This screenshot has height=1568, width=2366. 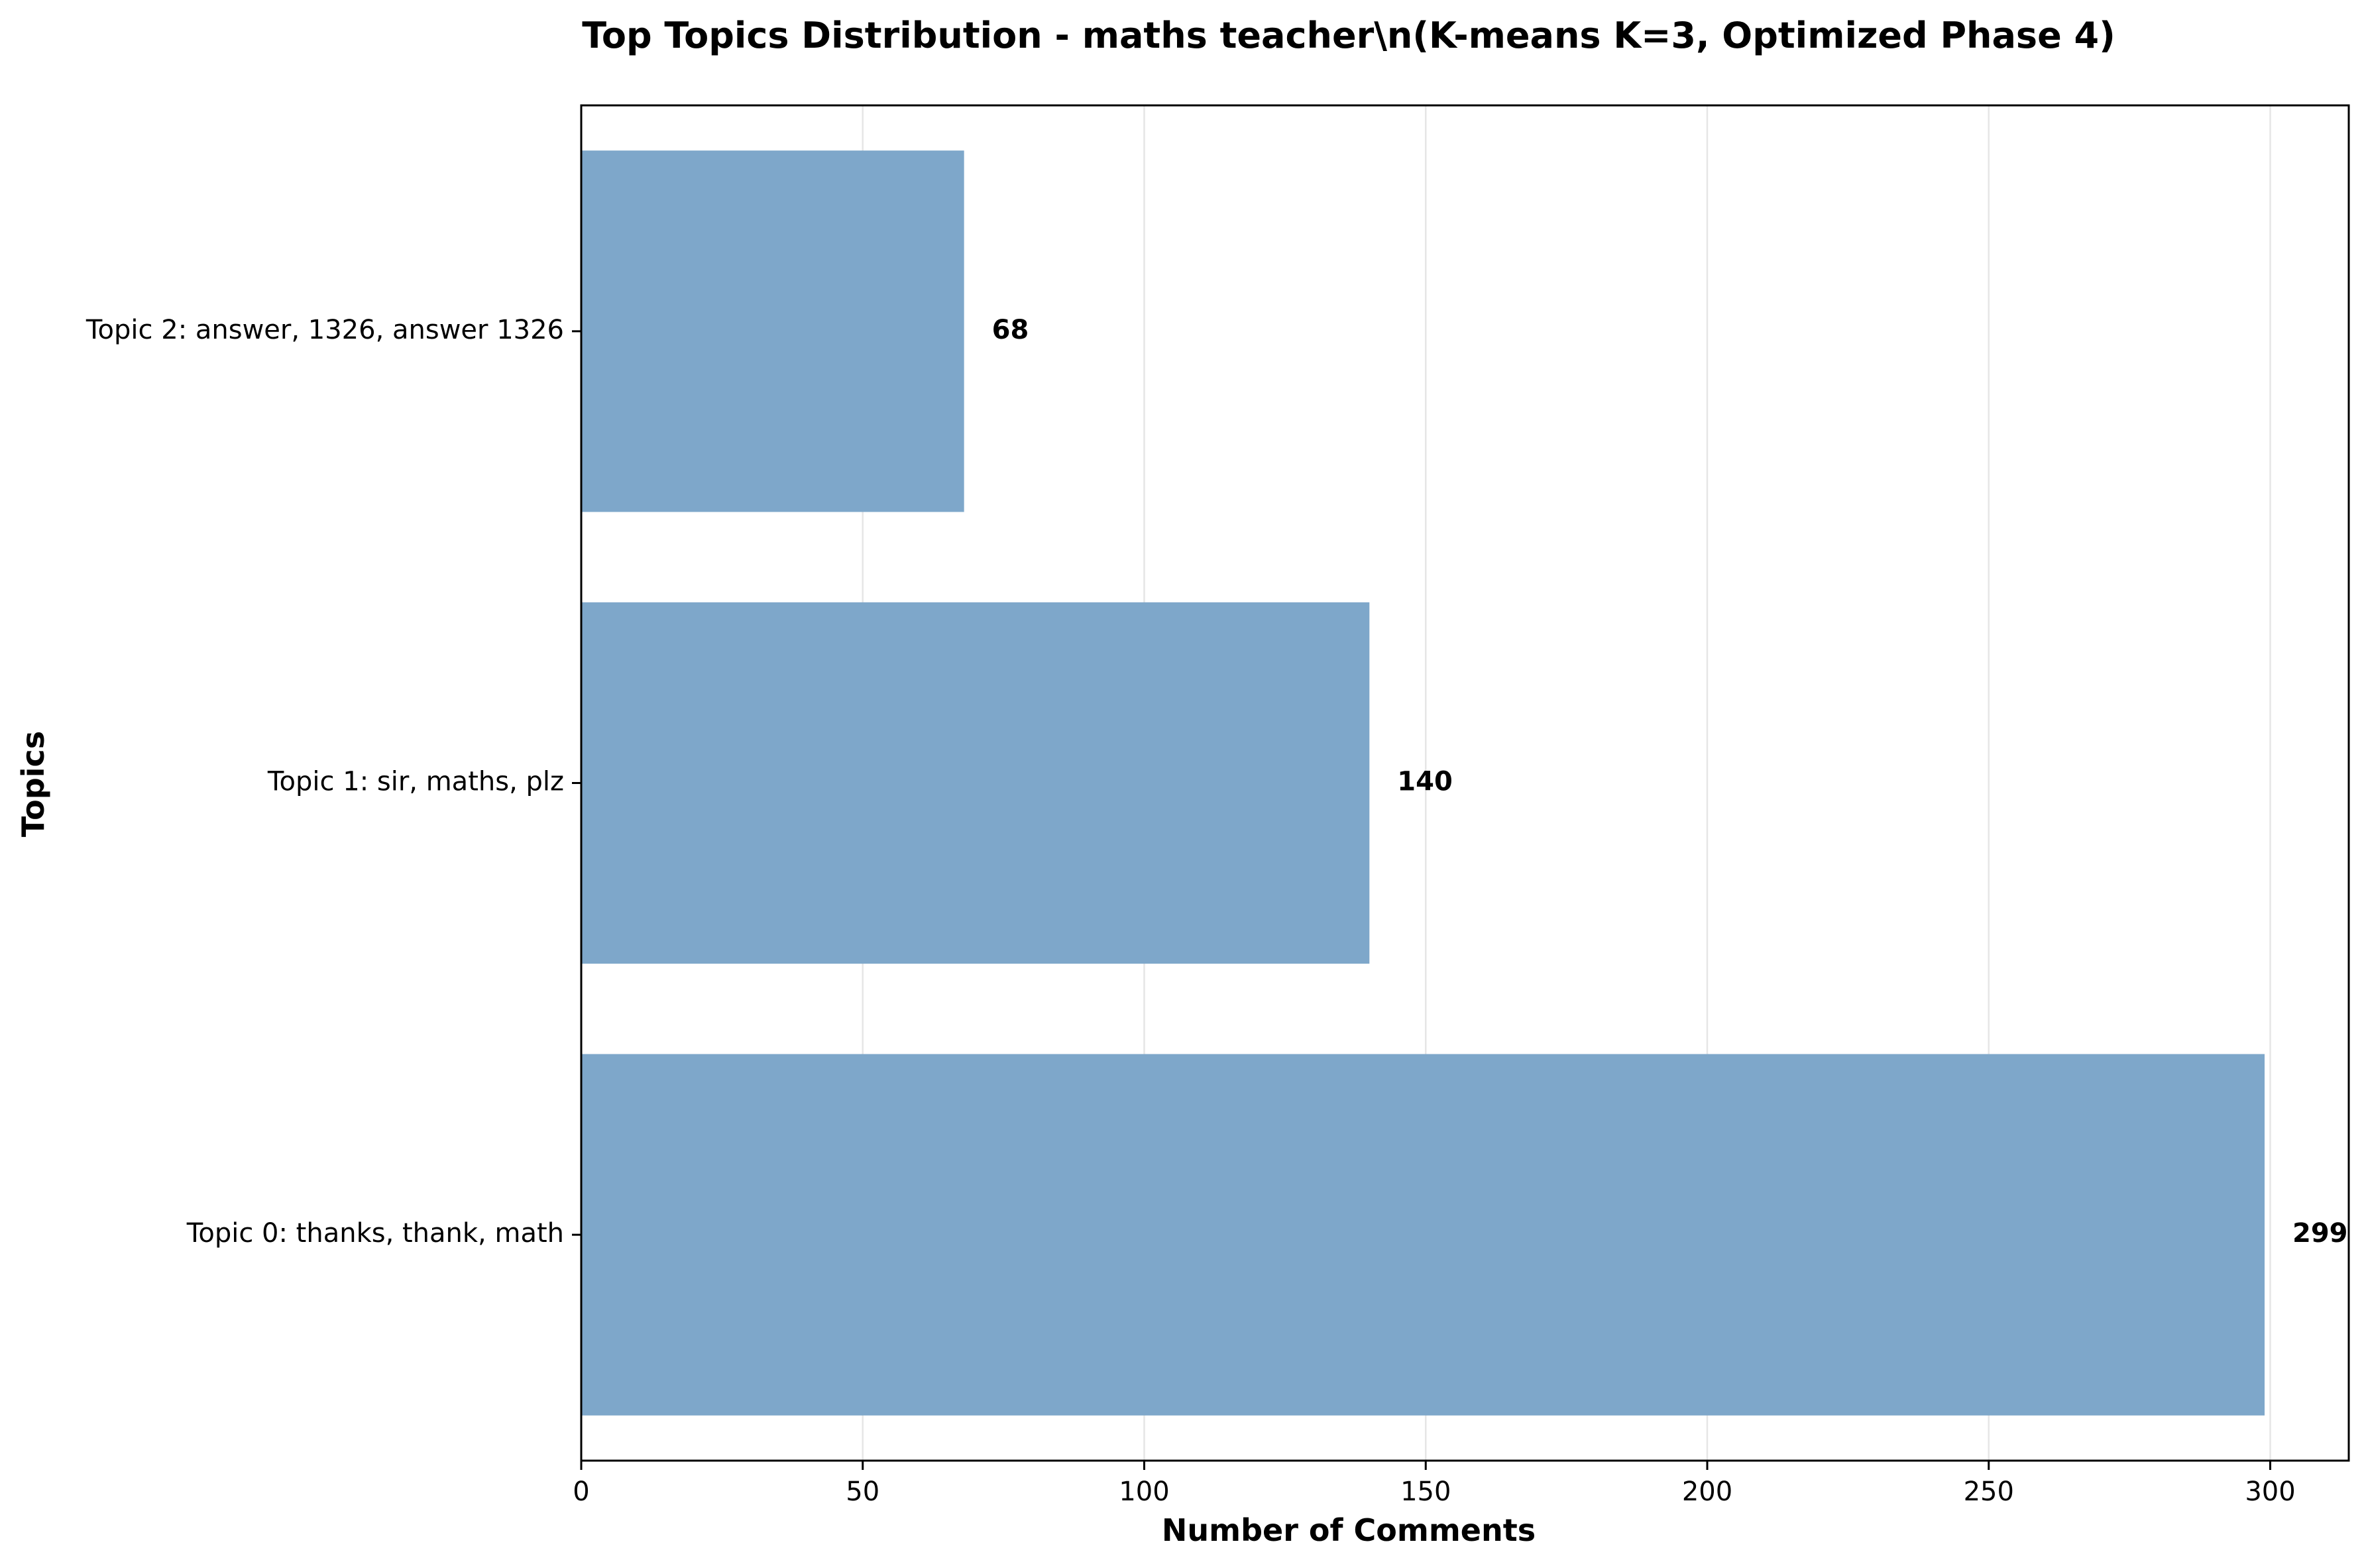 I want to click on bar-value-label: 140, so click(x=1425, y=782).